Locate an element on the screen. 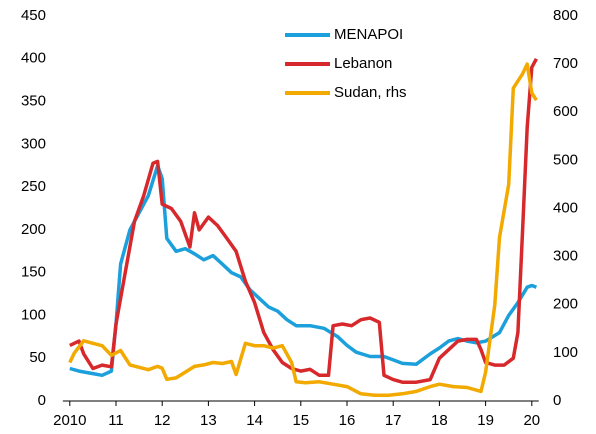 Image resolution: width=596 pixels, height=434 pixels. y2-tick-label: 800 is located at coordinates (565, 15).